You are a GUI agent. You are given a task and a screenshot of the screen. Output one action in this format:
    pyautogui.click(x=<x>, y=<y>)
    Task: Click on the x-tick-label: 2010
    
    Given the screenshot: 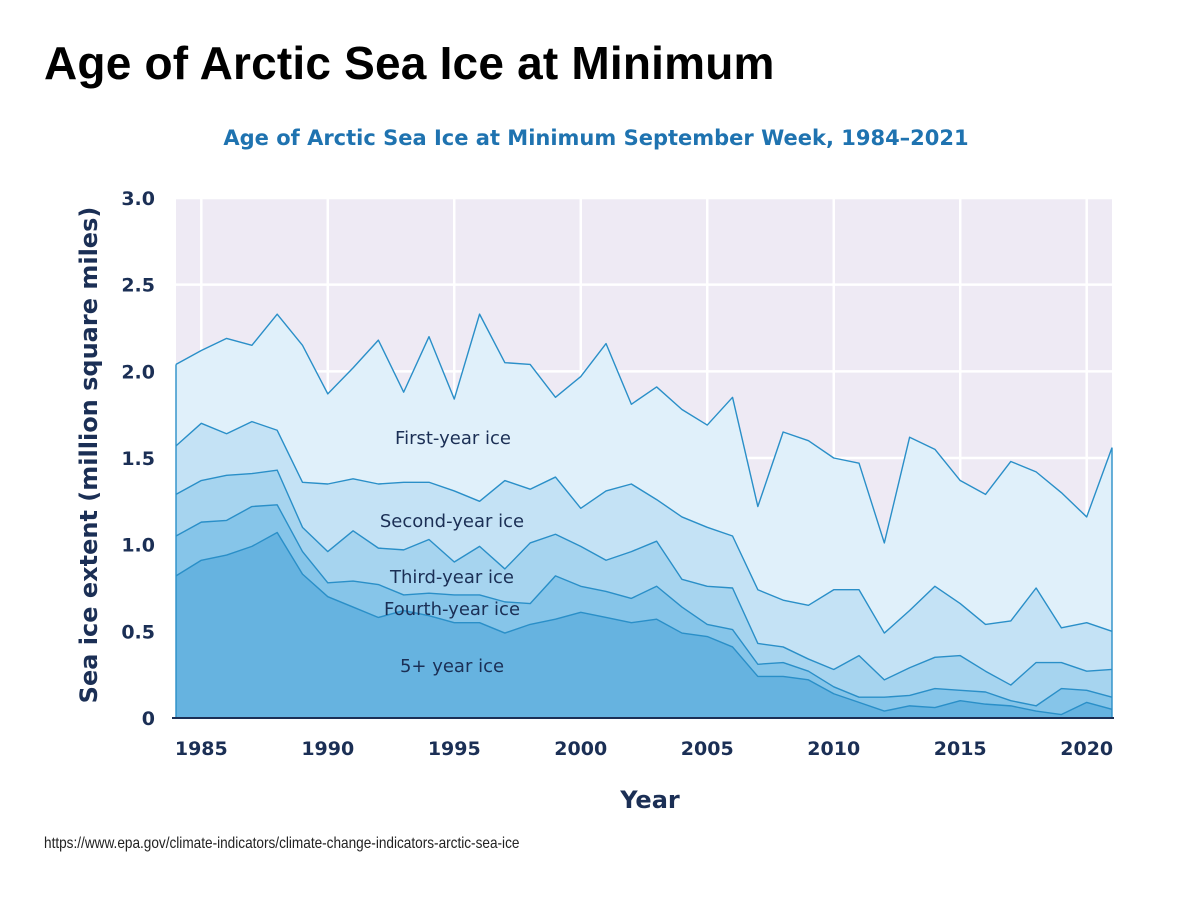 What is the action you would take?
    pyautogui.click(x=833, y=749)
    